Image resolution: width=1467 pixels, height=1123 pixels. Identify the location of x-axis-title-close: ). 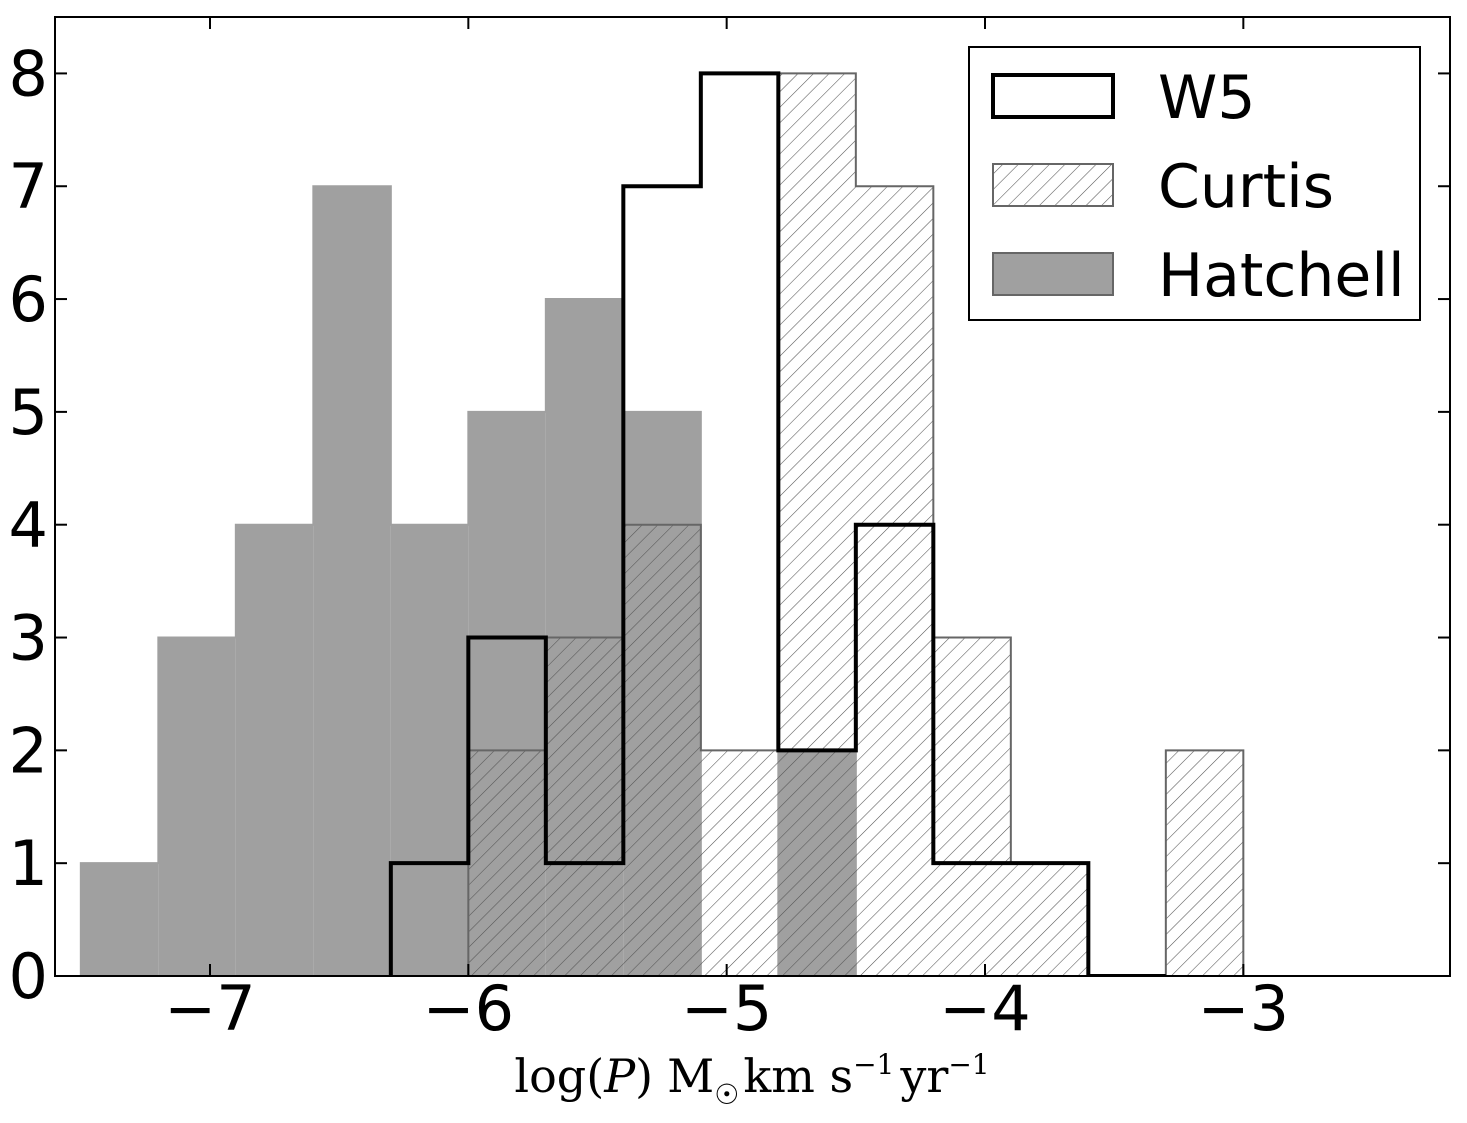
(644, 1076).